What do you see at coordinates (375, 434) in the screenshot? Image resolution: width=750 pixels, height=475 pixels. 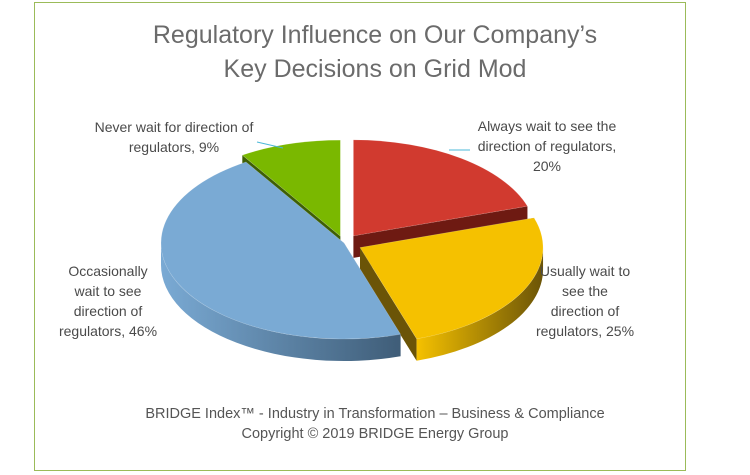 I see `footer-copyright: Copyright © 2019 BRIDGE Energy Group` at bounding box center [375, 434].